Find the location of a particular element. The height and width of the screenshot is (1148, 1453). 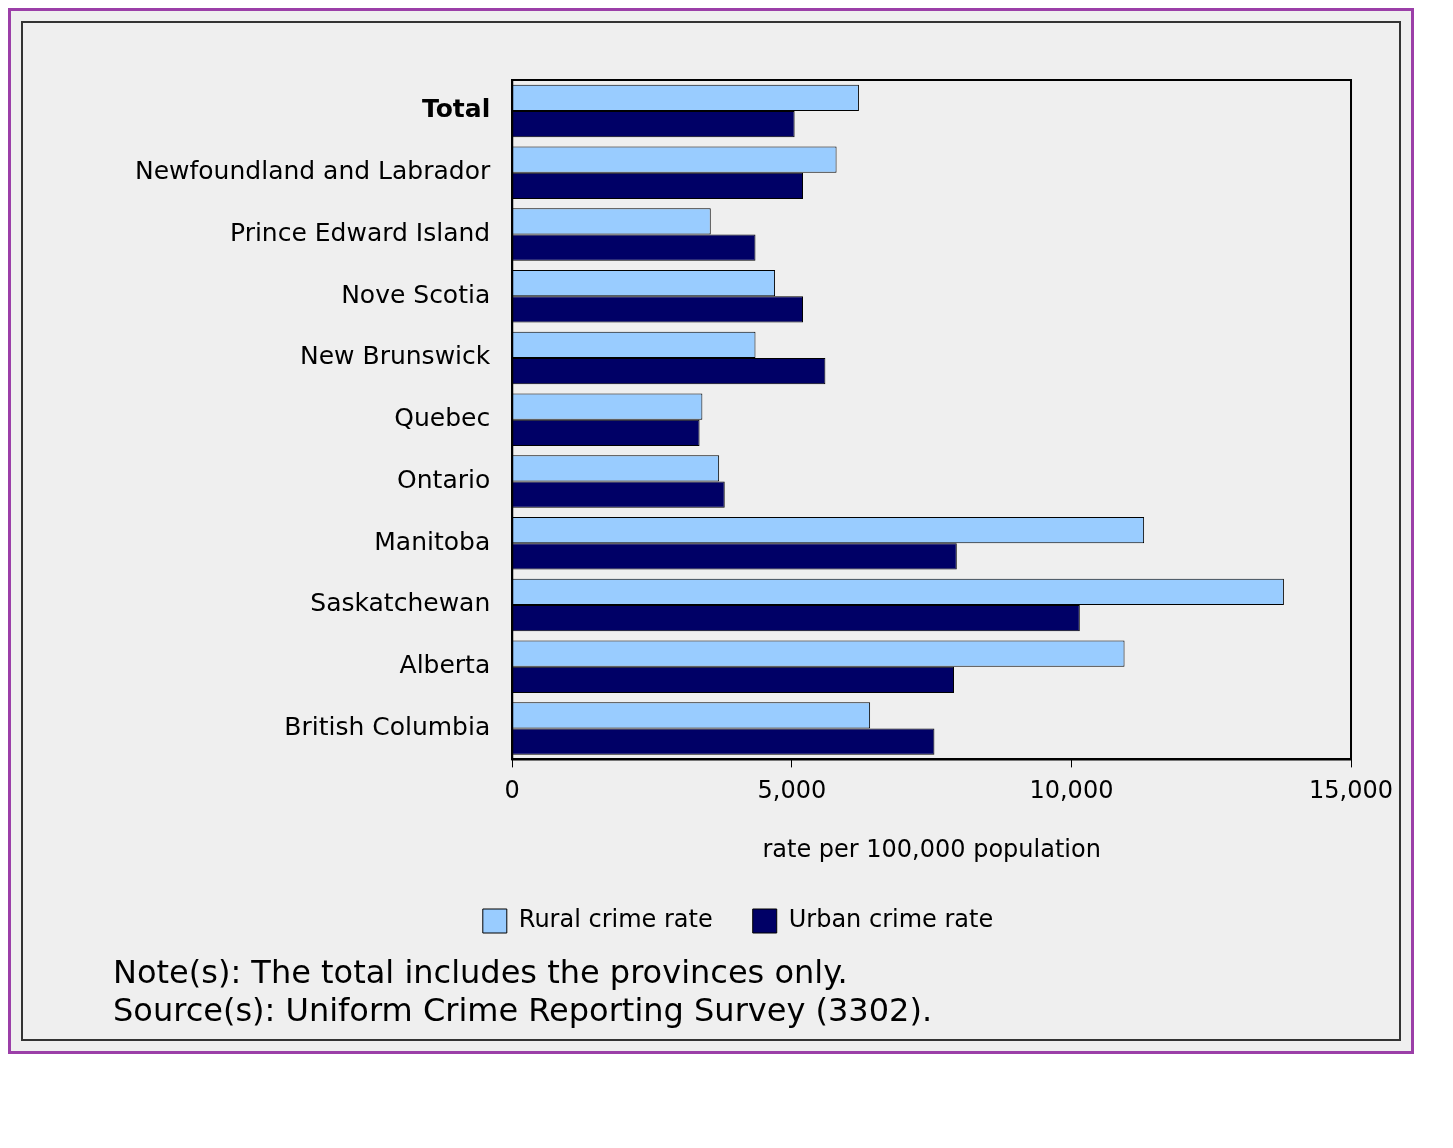

y-tick-label: Newfoundland and Labrador is located at coordinates (313, 171).